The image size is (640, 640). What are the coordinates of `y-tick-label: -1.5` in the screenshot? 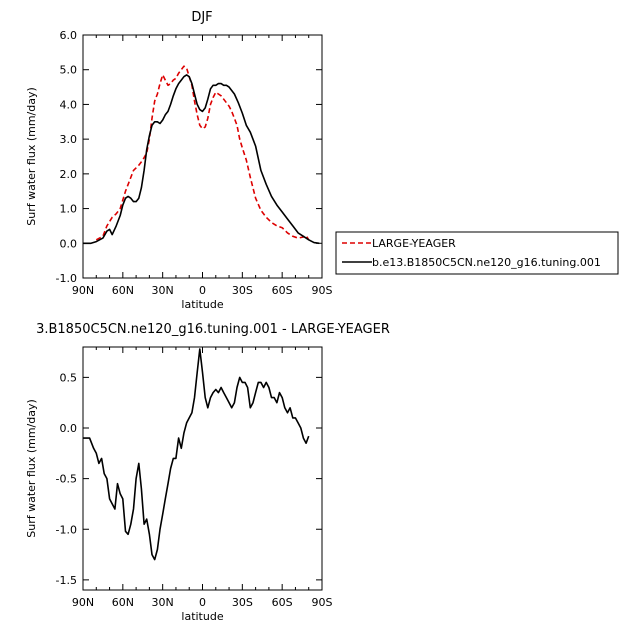 It's located at (66, 580).